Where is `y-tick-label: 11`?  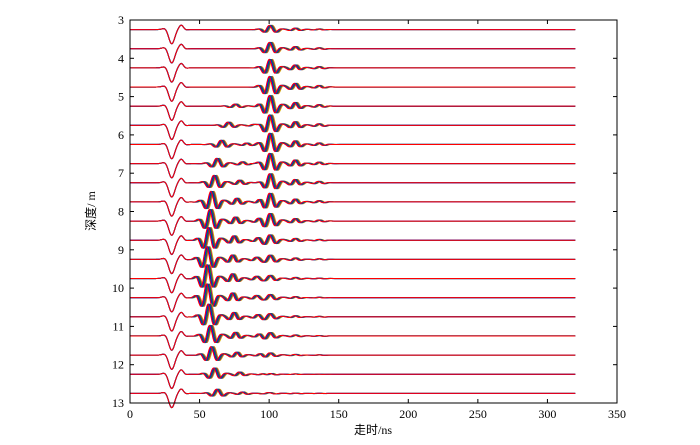 y-tick-label: 11 is located at coordinates (118, 326).